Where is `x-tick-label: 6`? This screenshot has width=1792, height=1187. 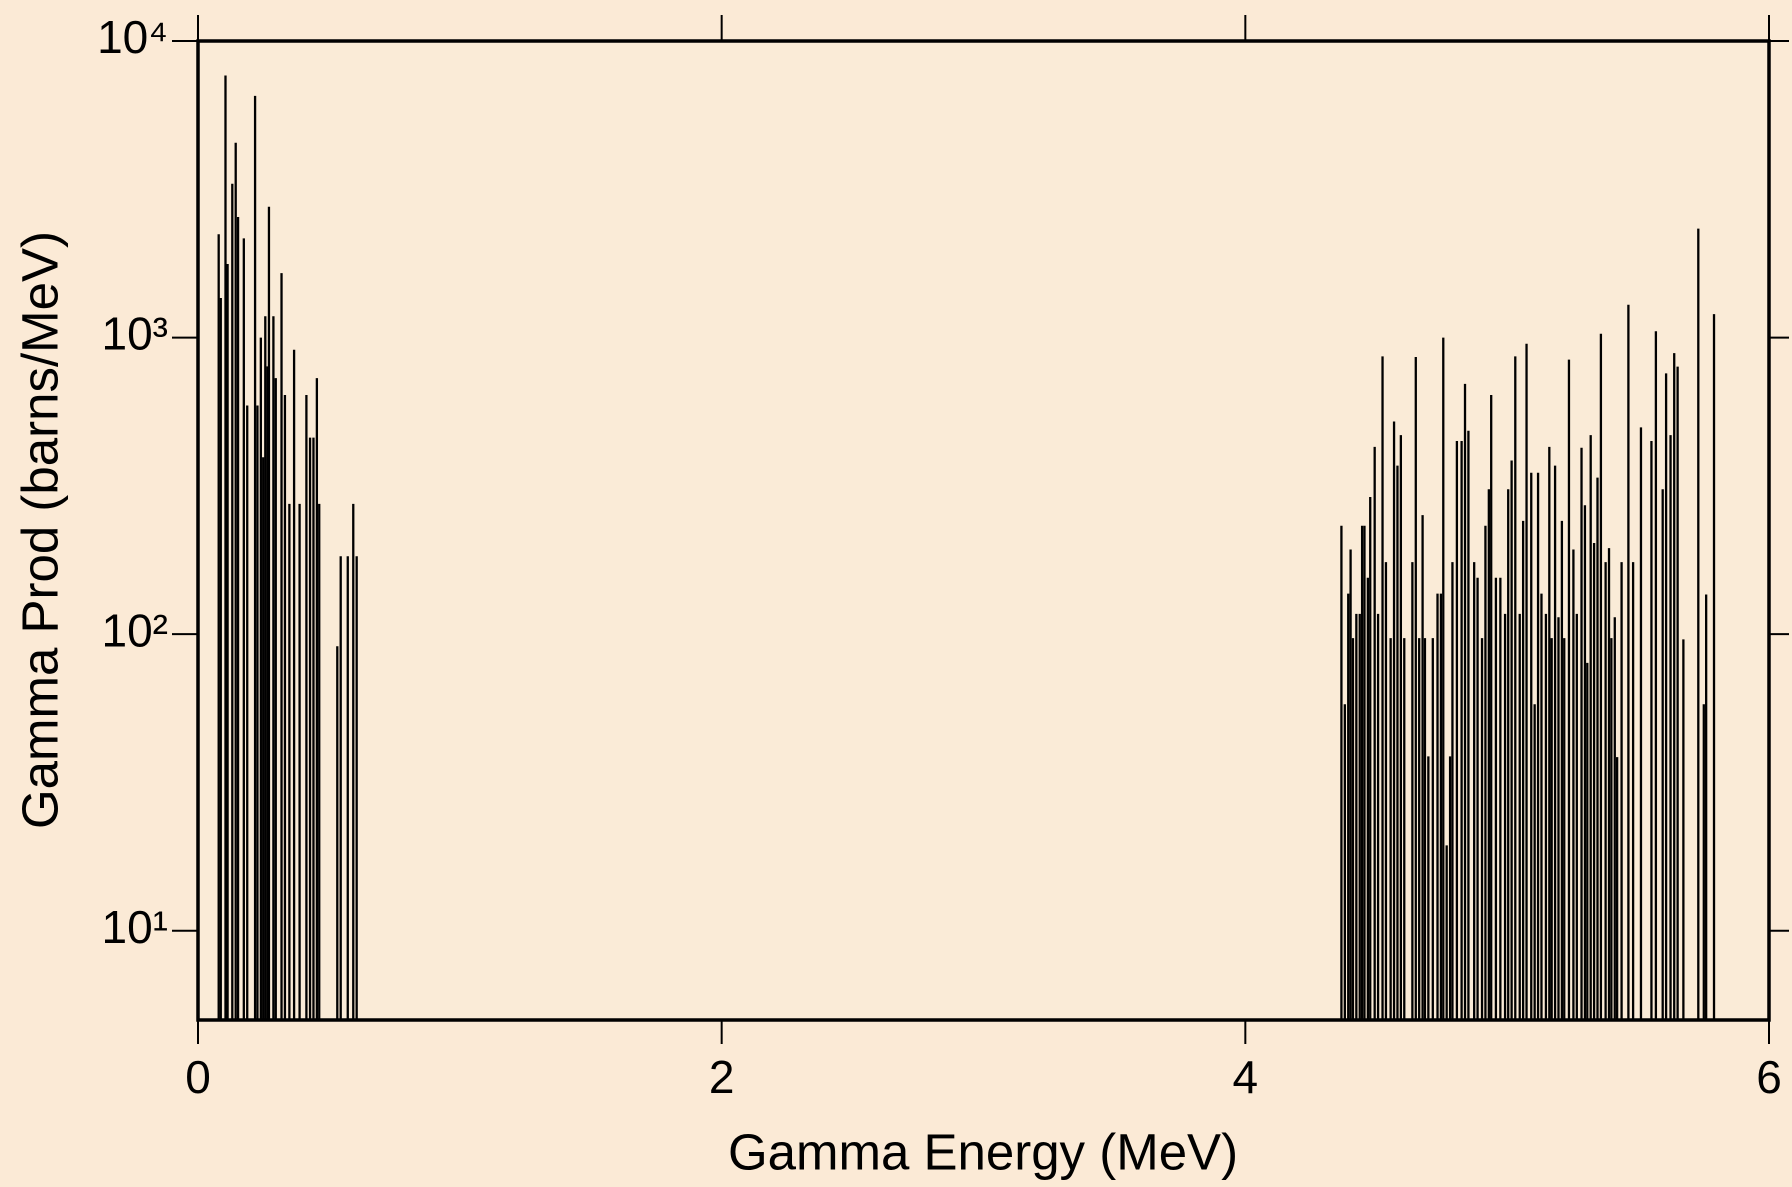
x-tick-label: 6 is located at coordinates (1769, 1077).